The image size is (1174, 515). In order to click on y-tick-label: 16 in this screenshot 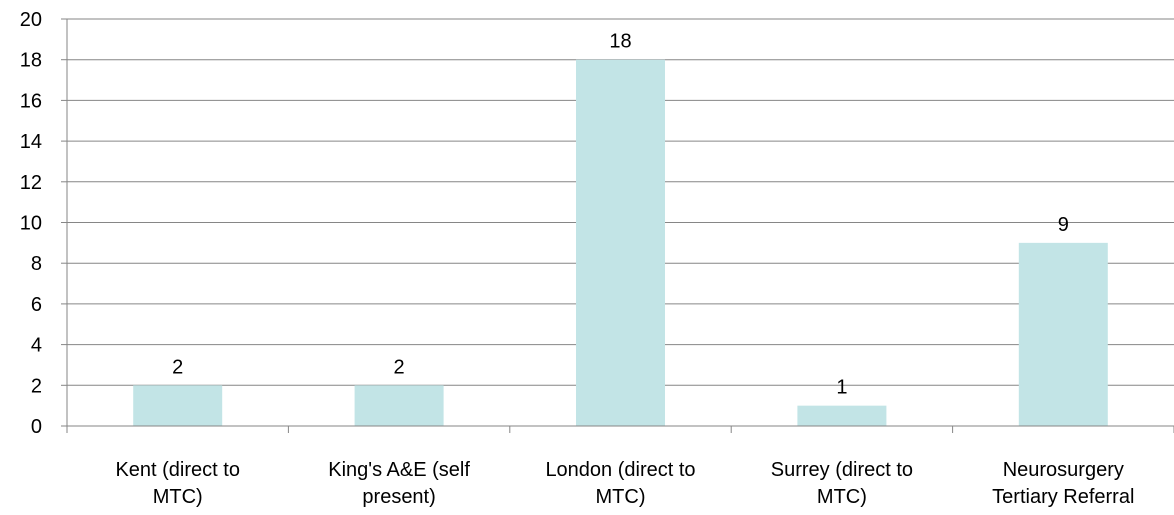, I will do `click(31, 101)`.